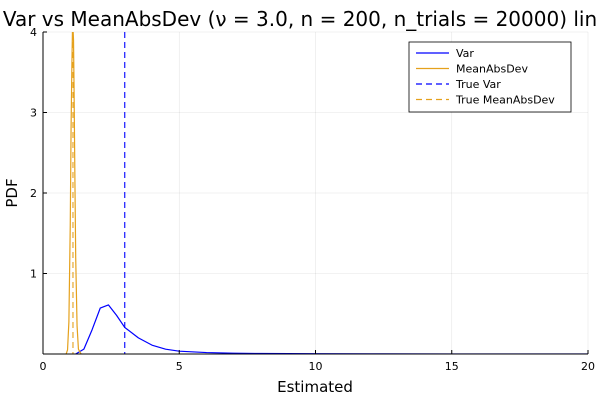  Describe the element at coordinates (73, 193) in the screenshot. I see `series-meanabsdev-line` at that location.